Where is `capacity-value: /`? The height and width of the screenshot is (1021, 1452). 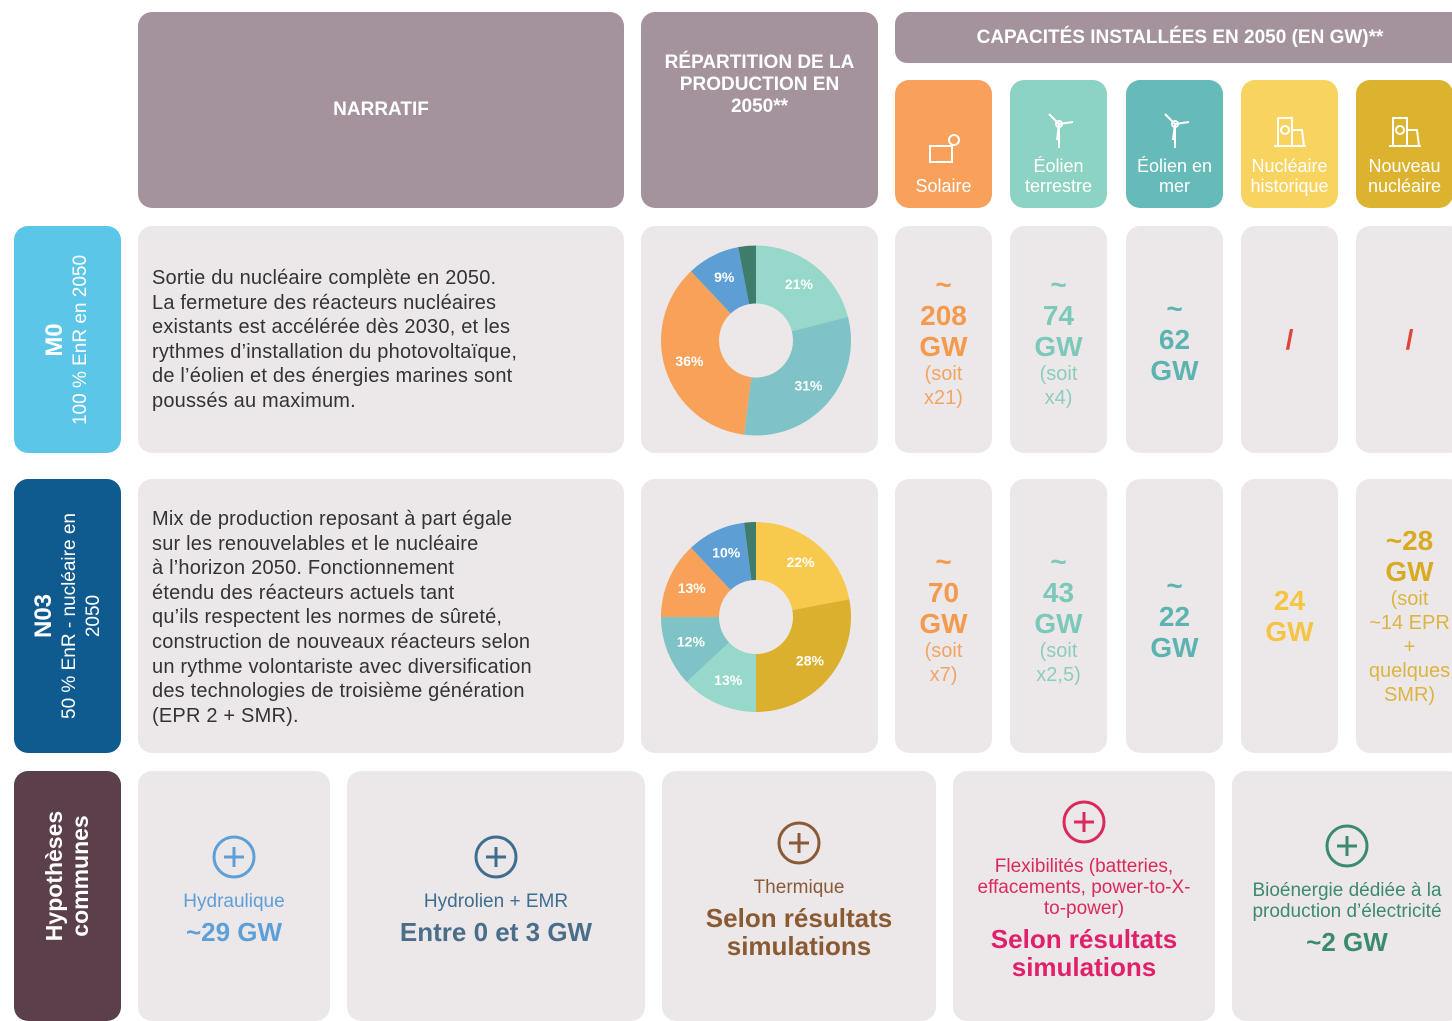 capacity-value: / is located at coordinates (1409, 339).